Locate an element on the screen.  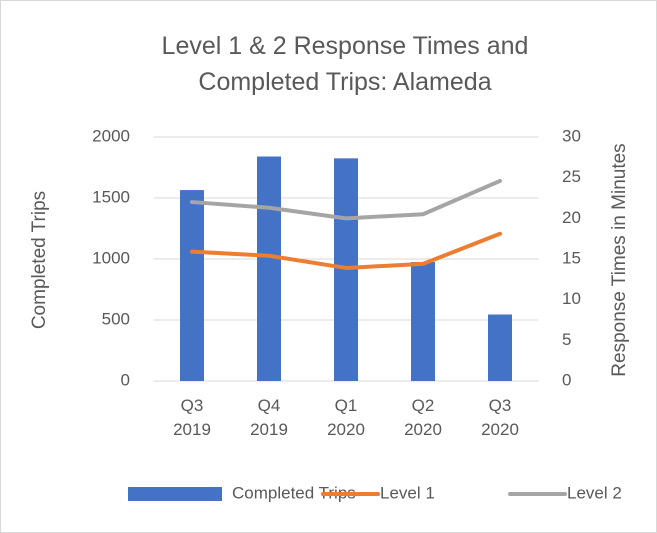
legend-swatch is located at coordinates (175, 494).